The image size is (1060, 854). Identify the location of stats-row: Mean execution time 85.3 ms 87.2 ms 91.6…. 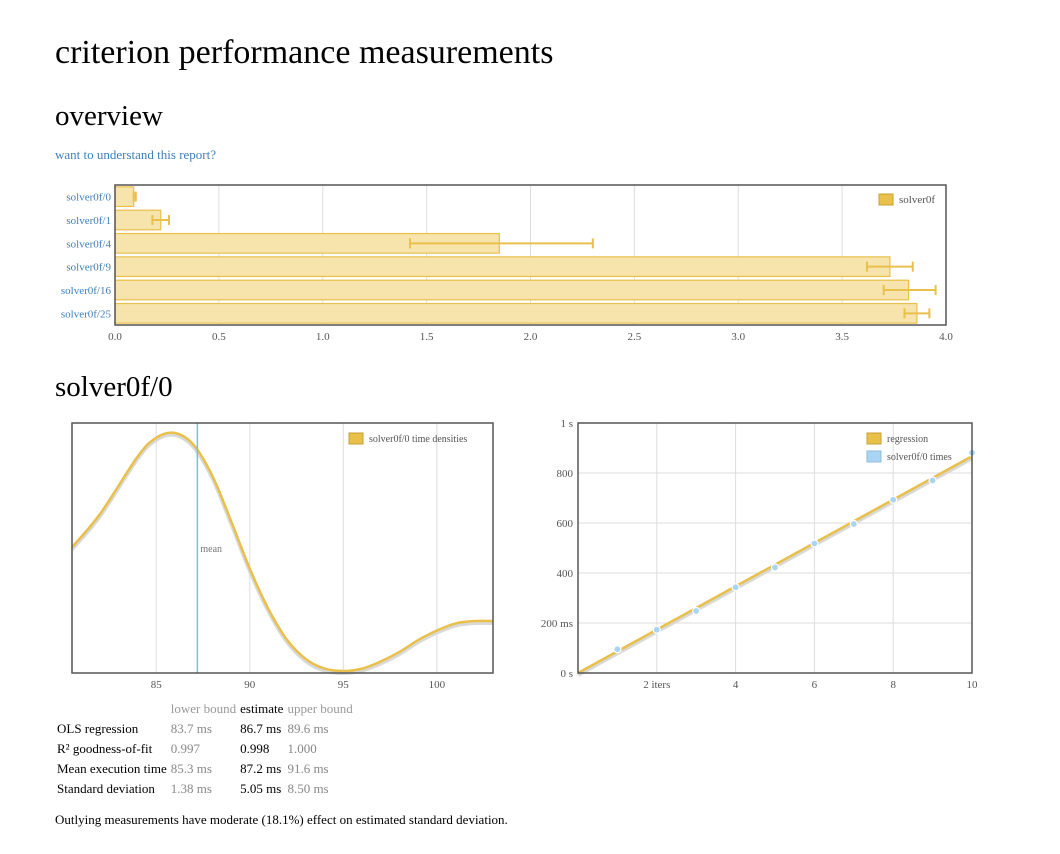
(207, 769).